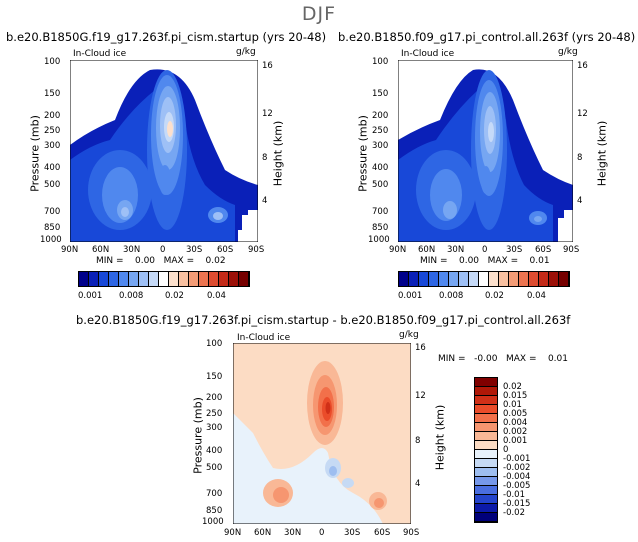  I want to click on colorbar-label: 0.004, so click(515, 423).